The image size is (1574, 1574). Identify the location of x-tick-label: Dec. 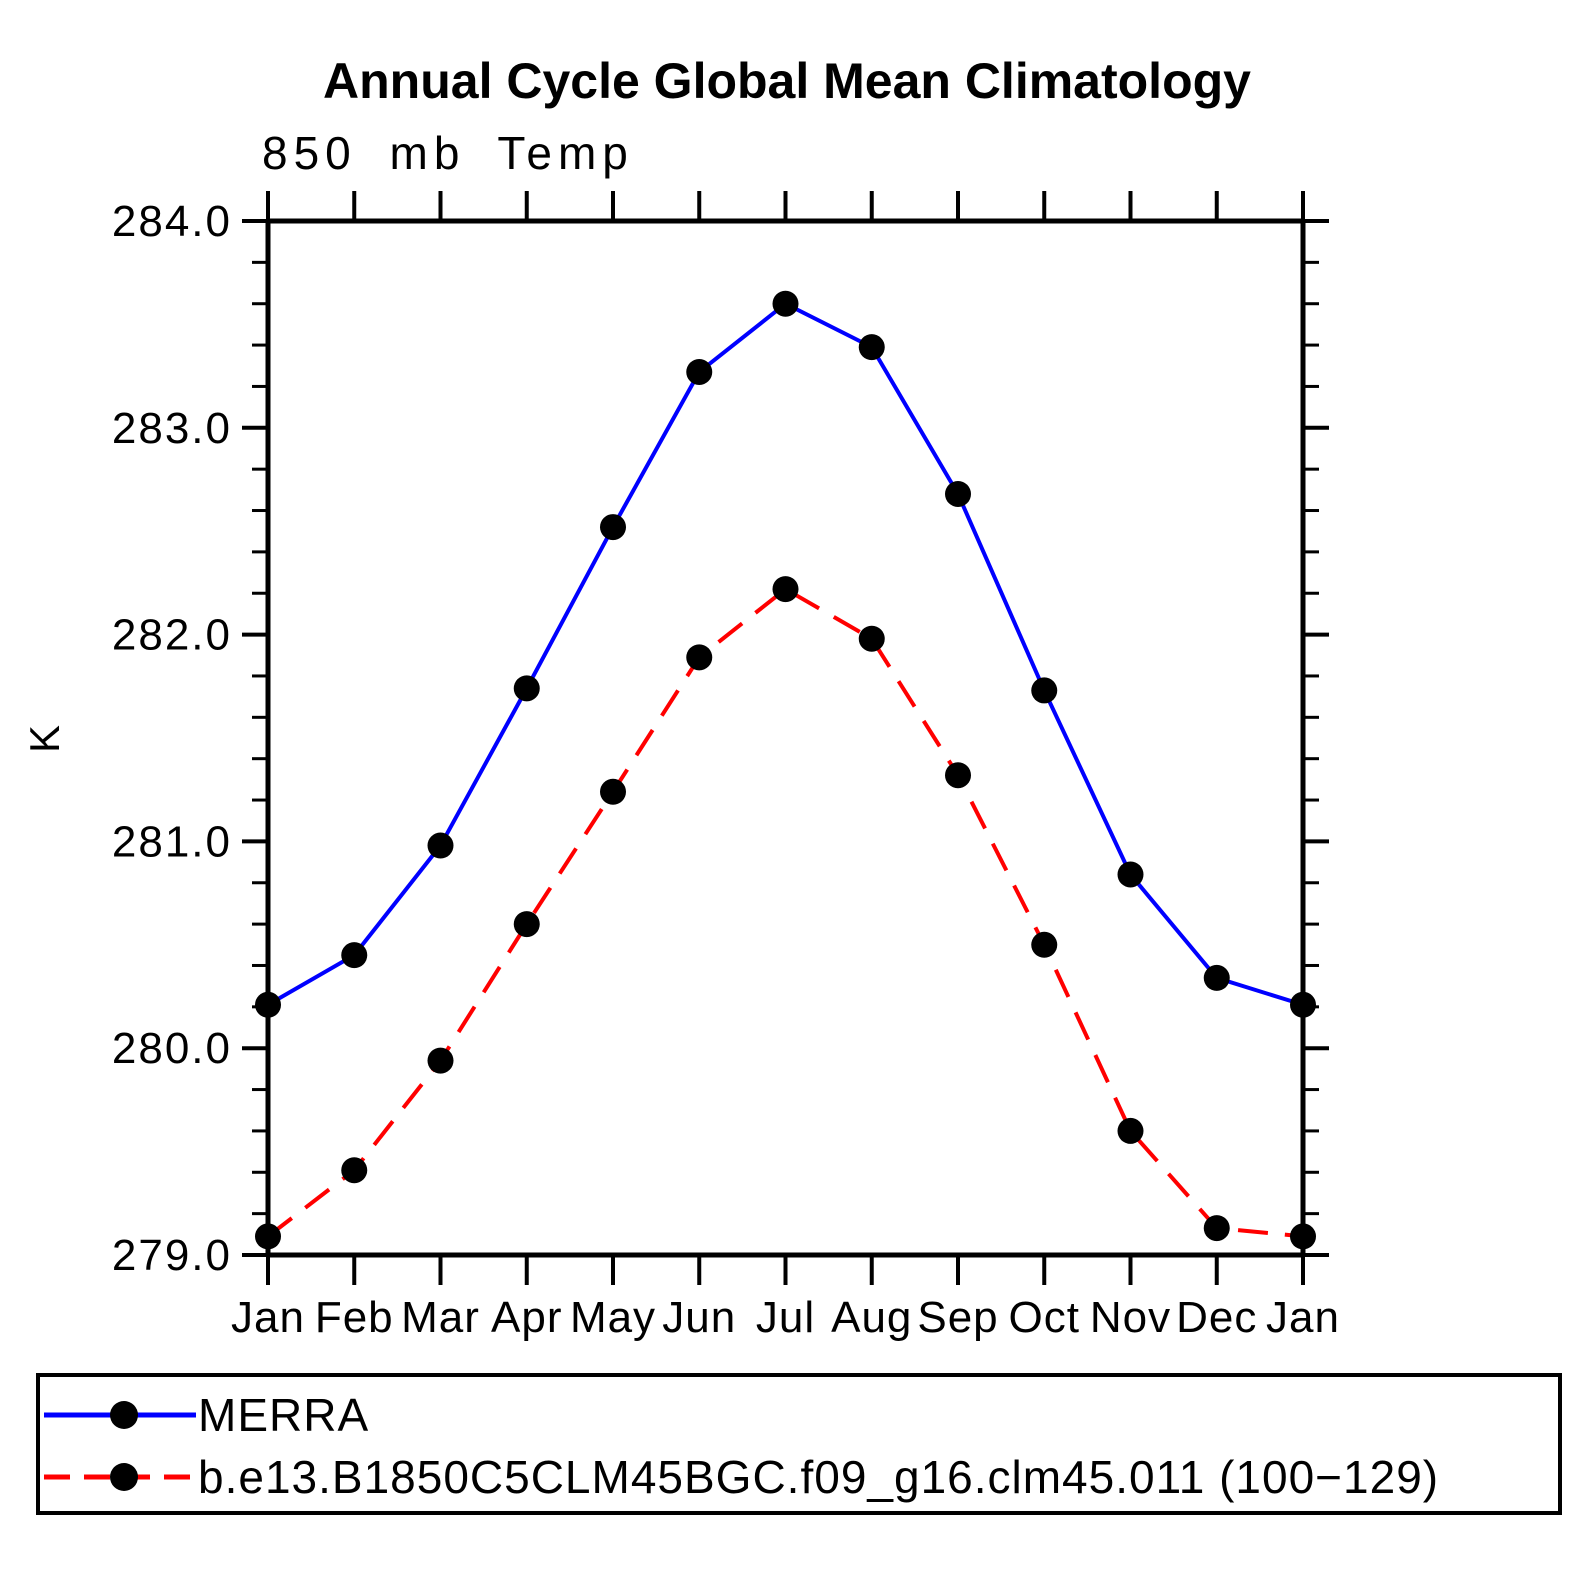
(1216, 1317).